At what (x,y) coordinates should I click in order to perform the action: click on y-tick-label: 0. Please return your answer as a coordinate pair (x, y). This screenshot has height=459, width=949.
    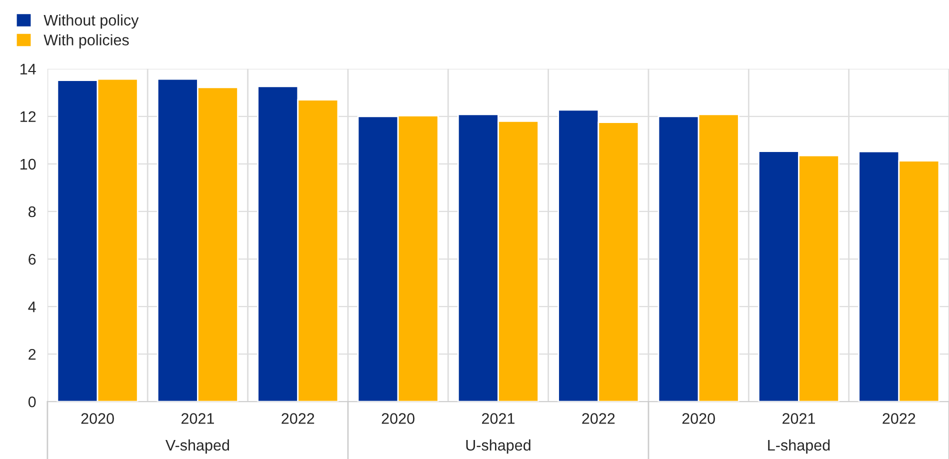
    Looking at the image, I should click on (32, 402).